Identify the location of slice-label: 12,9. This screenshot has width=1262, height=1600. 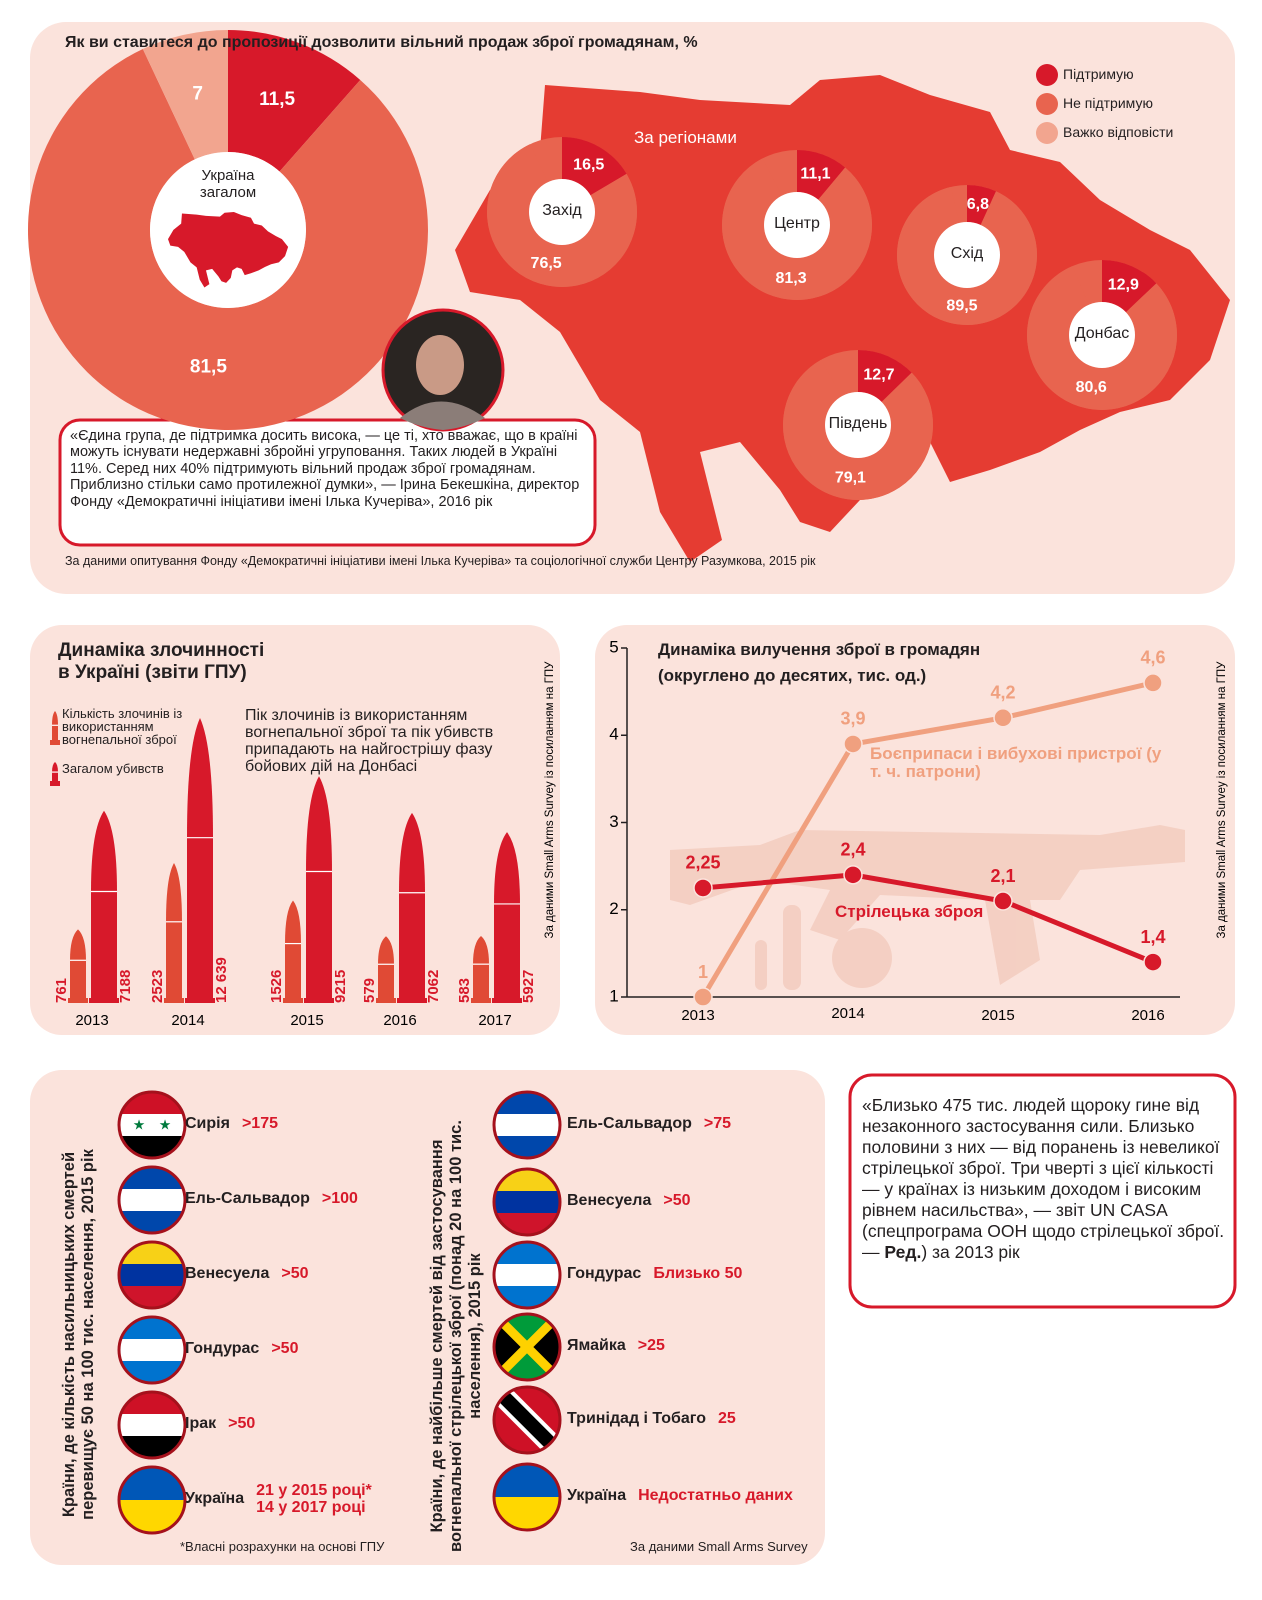
(1123, 285).